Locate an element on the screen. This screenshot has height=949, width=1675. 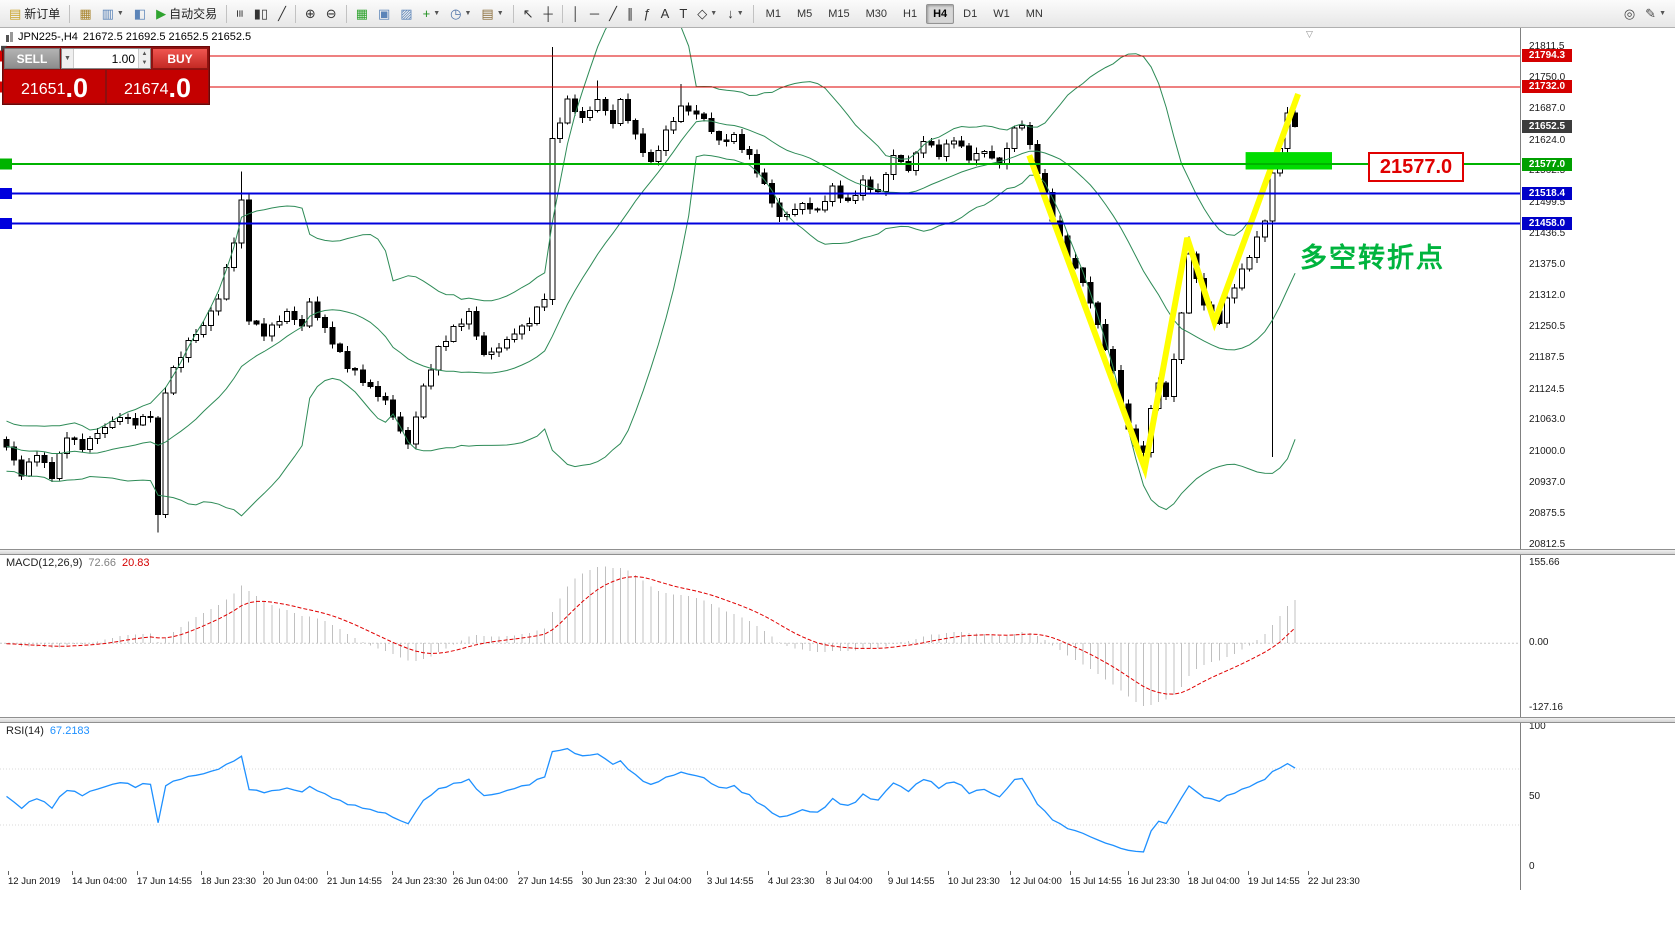
zoom-out-button: ⊖ is located at coordinates (331, 14).